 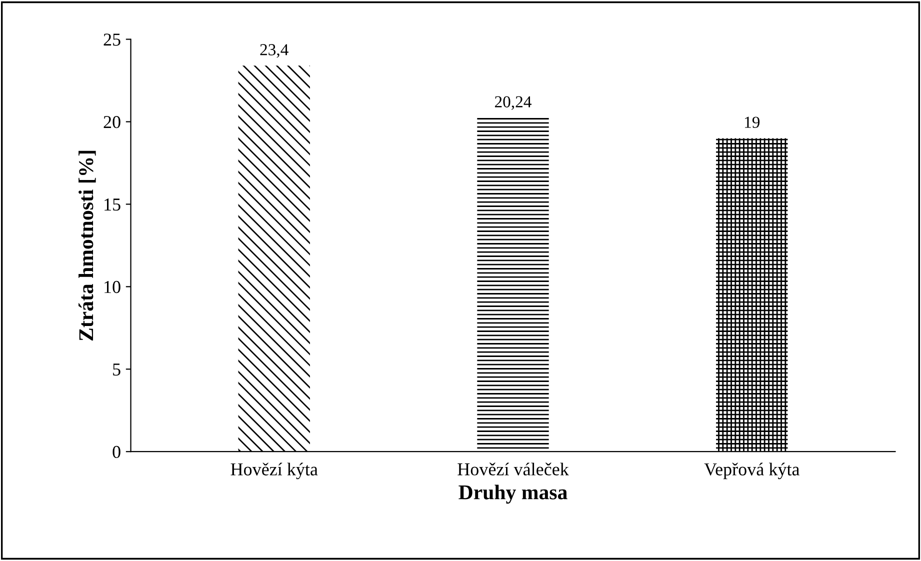 What do you see at coordinates (274, 471) in the screenshot?
I see `x-tick-label: Hovězí kýta` at bounding box center [274, 471].